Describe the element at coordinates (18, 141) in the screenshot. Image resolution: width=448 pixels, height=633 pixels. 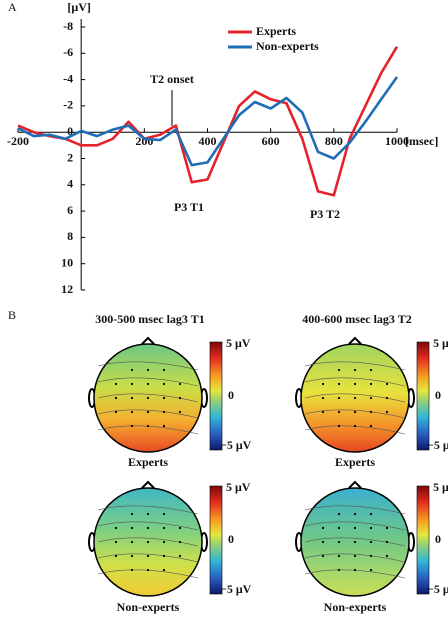
I see `x-tick-label: -200` at that location.